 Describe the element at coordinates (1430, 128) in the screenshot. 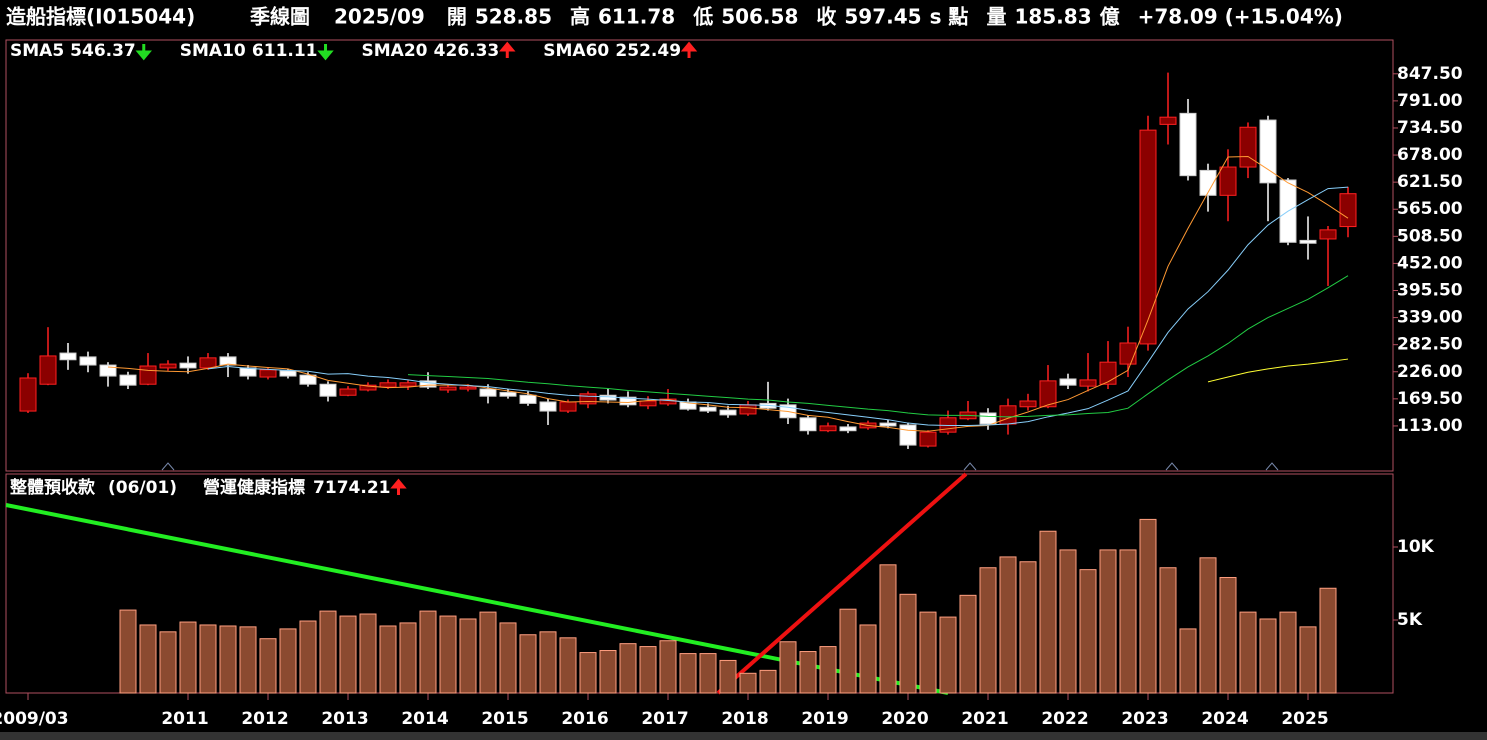

I see `y-tick-label: 734.50` at that location.